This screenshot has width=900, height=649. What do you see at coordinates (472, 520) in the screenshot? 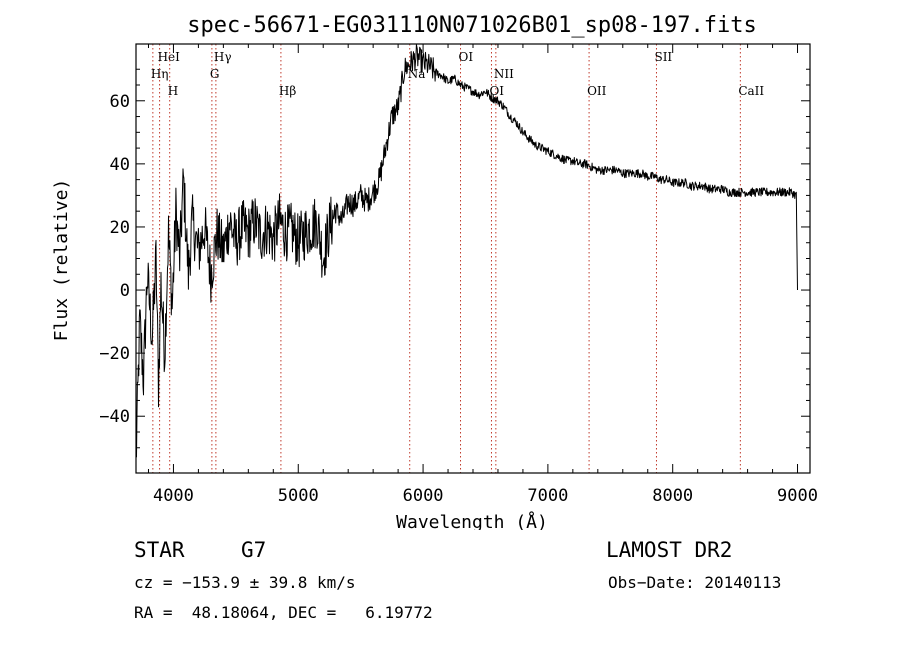
I see `x-axis-label: Wavelength (Å)` at bounding box center [472, 520].